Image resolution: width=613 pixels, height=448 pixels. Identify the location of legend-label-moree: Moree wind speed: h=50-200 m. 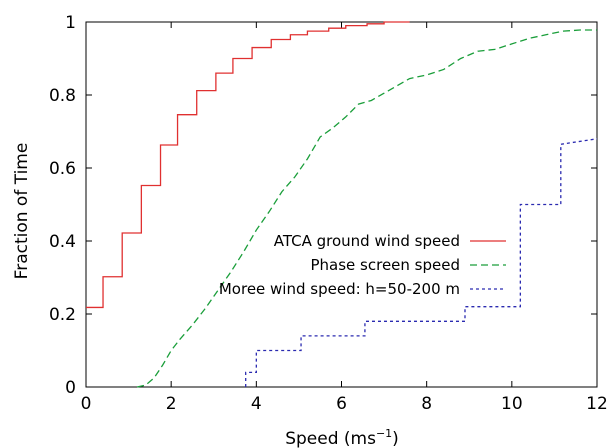
(339, 289).